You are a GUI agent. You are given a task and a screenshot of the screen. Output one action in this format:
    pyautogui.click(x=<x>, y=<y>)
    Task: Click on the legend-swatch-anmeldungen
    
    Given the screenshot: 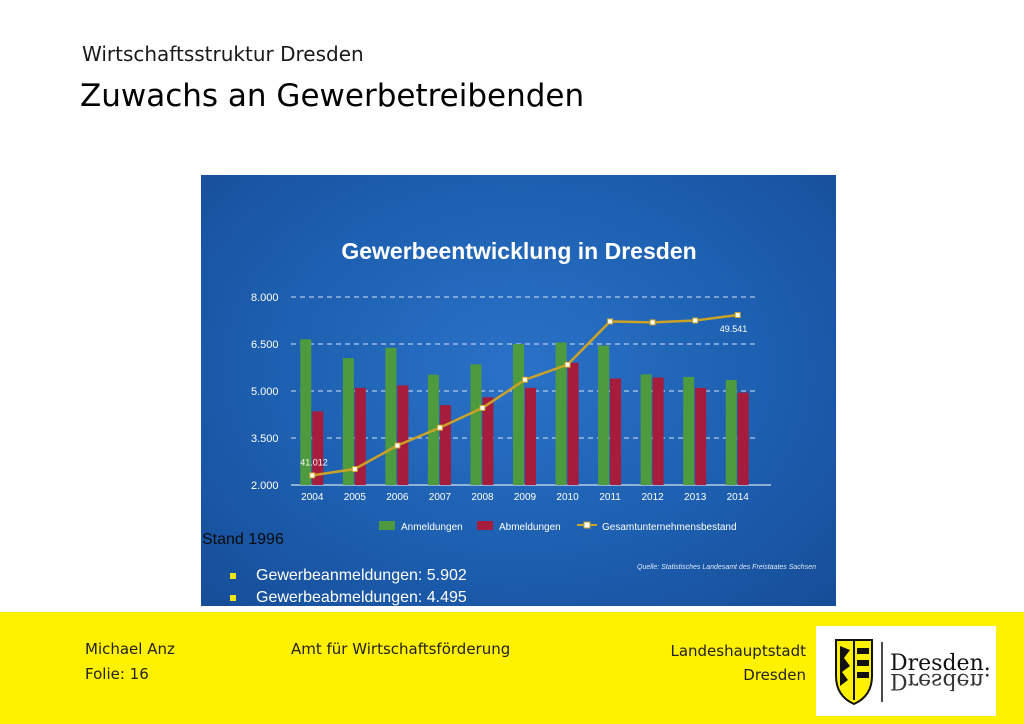 What is the action you would take?
    pyautogui.click(x=387, y=525)
    